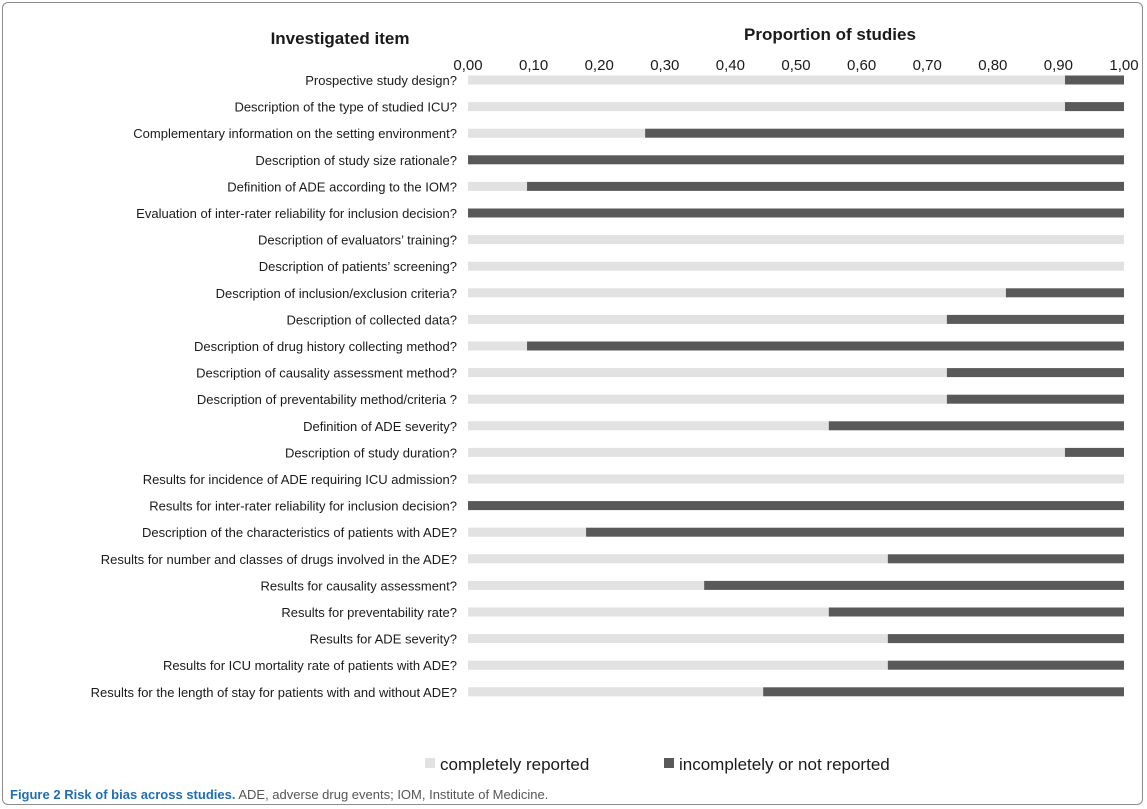 This screenshot has width=1147, height=809. Describe the element at coordinates (861, 65) in the screenshot. I see `x-tick-label: 0,60` at that location.